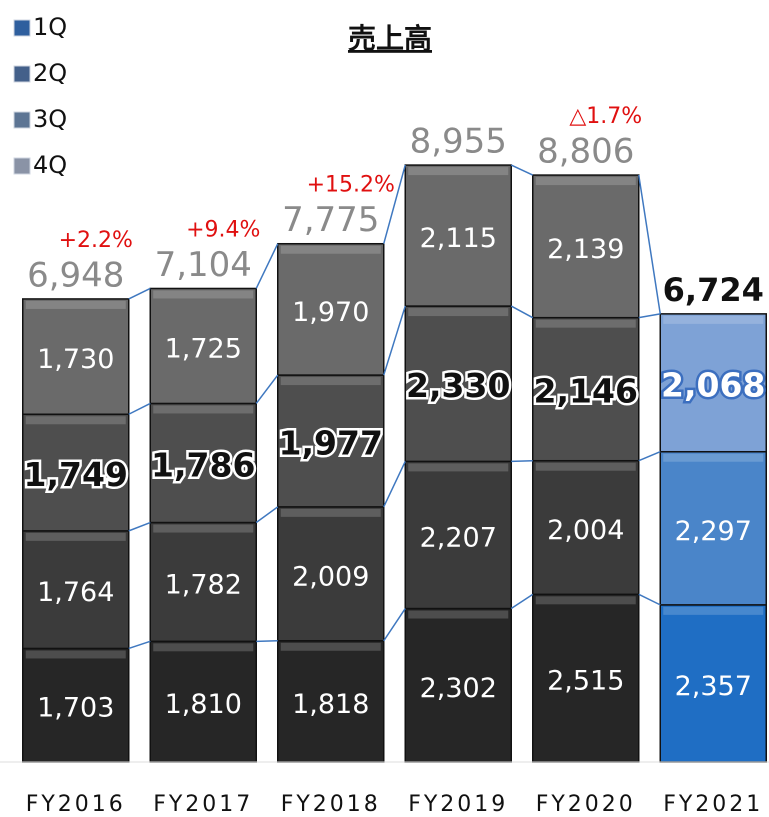 The image size is (769, 817). I want to click on chart-title: 売上高, so click(390, 38).